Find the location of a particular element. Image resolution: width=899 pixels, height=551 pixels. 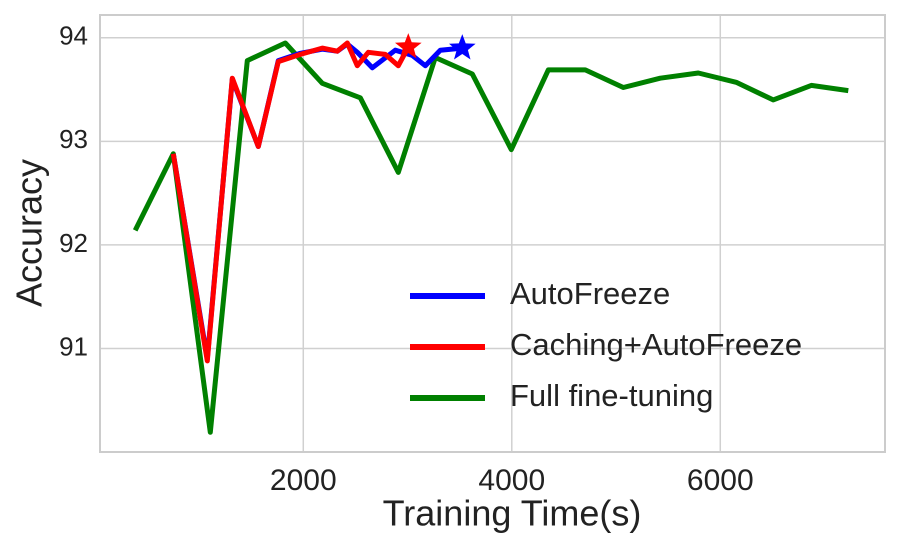

x-tick-label: 4000 is located at coordinates (511, 480).